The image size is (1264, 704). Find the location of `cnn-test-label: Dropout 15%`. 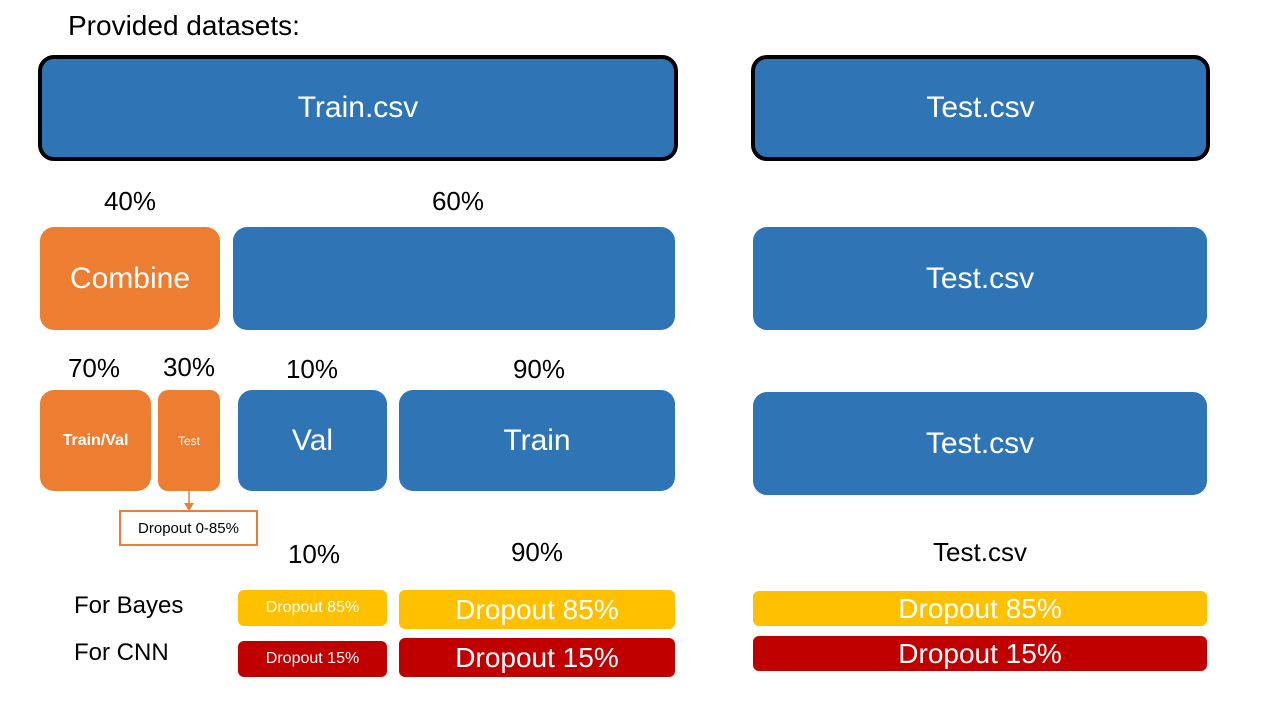

cnn-test-label: Dropout 15% is located at coordinates (980, 653).